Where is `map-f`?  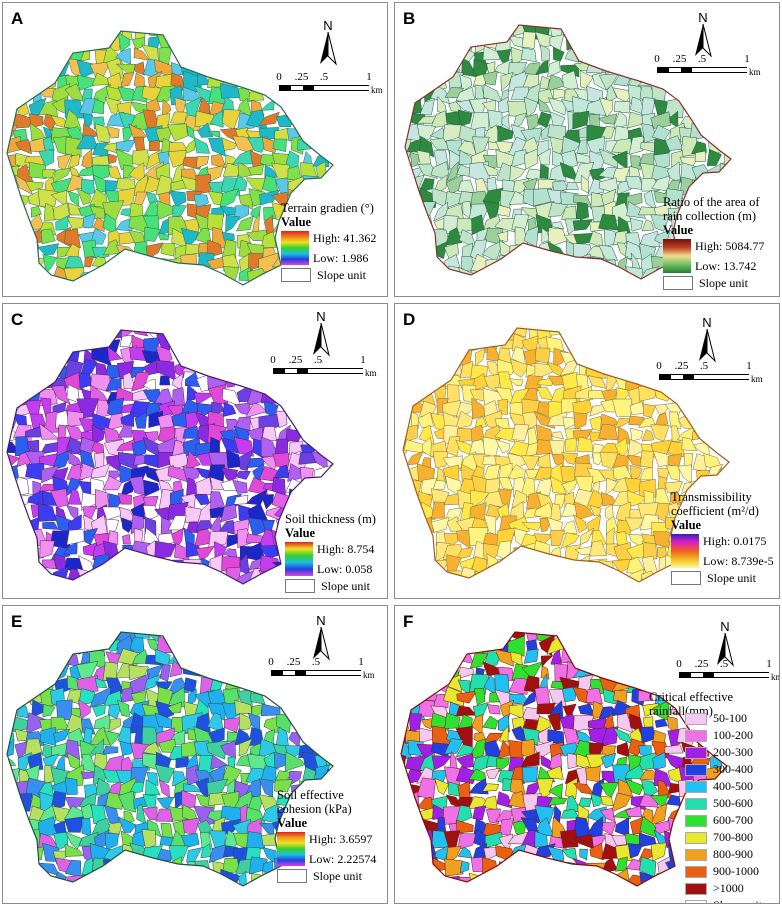 map-f is located at coordinates (564, 759).